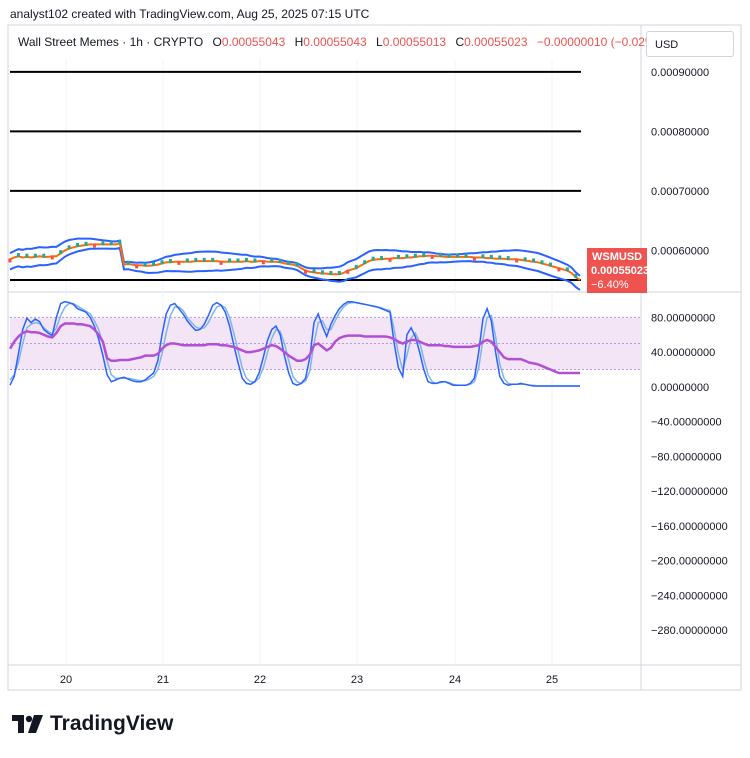 This screenshot has height=758, width=750. Describe the element at coordinates (455, 680) in the screenshot. I see `time-axis-label: 24` at that location.